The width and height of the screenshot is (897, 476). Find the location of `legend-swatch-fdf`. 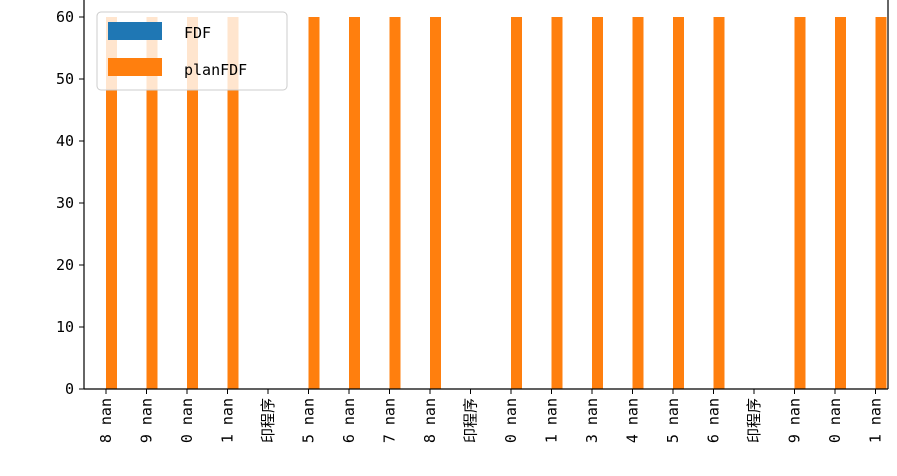

legend-swatch-fdf is located at coordinates (135, 31).